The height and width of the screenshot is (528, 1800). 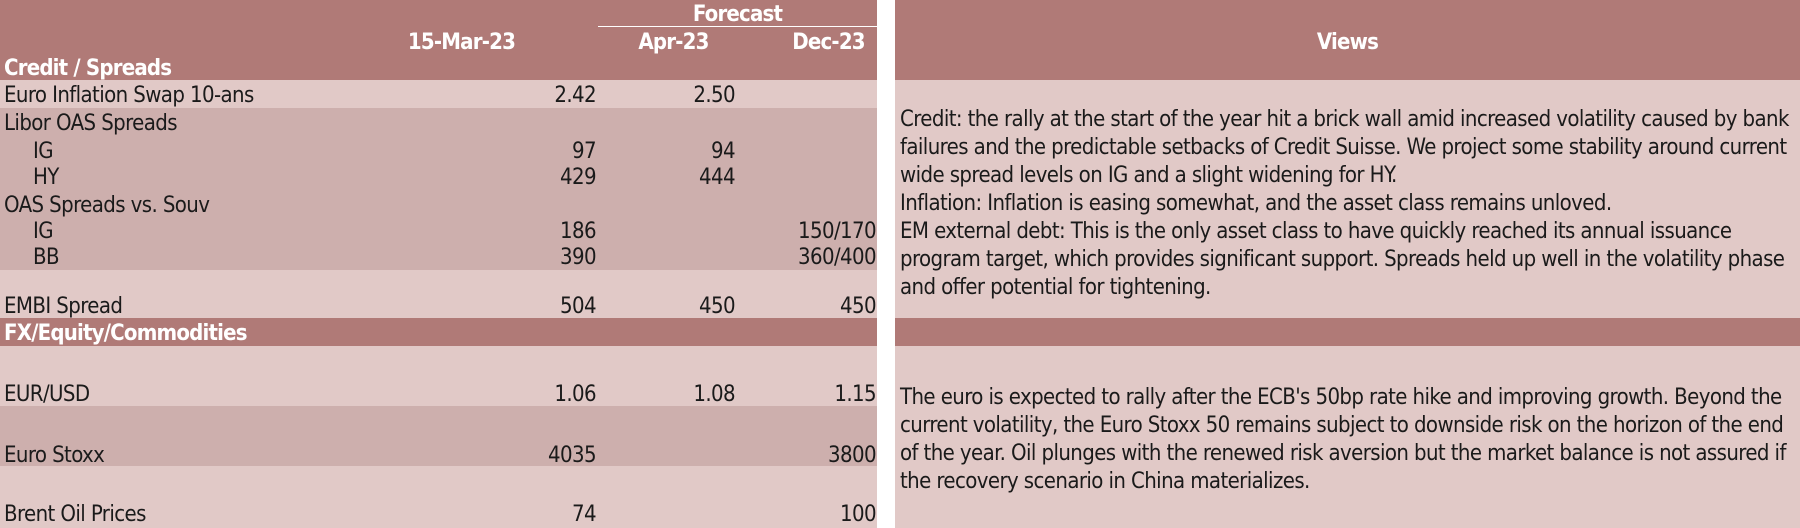 What do you see at coordinates (852, 455) in the screenshot?
I see `cell-dec: 3800` at bounding box center [852, 455].